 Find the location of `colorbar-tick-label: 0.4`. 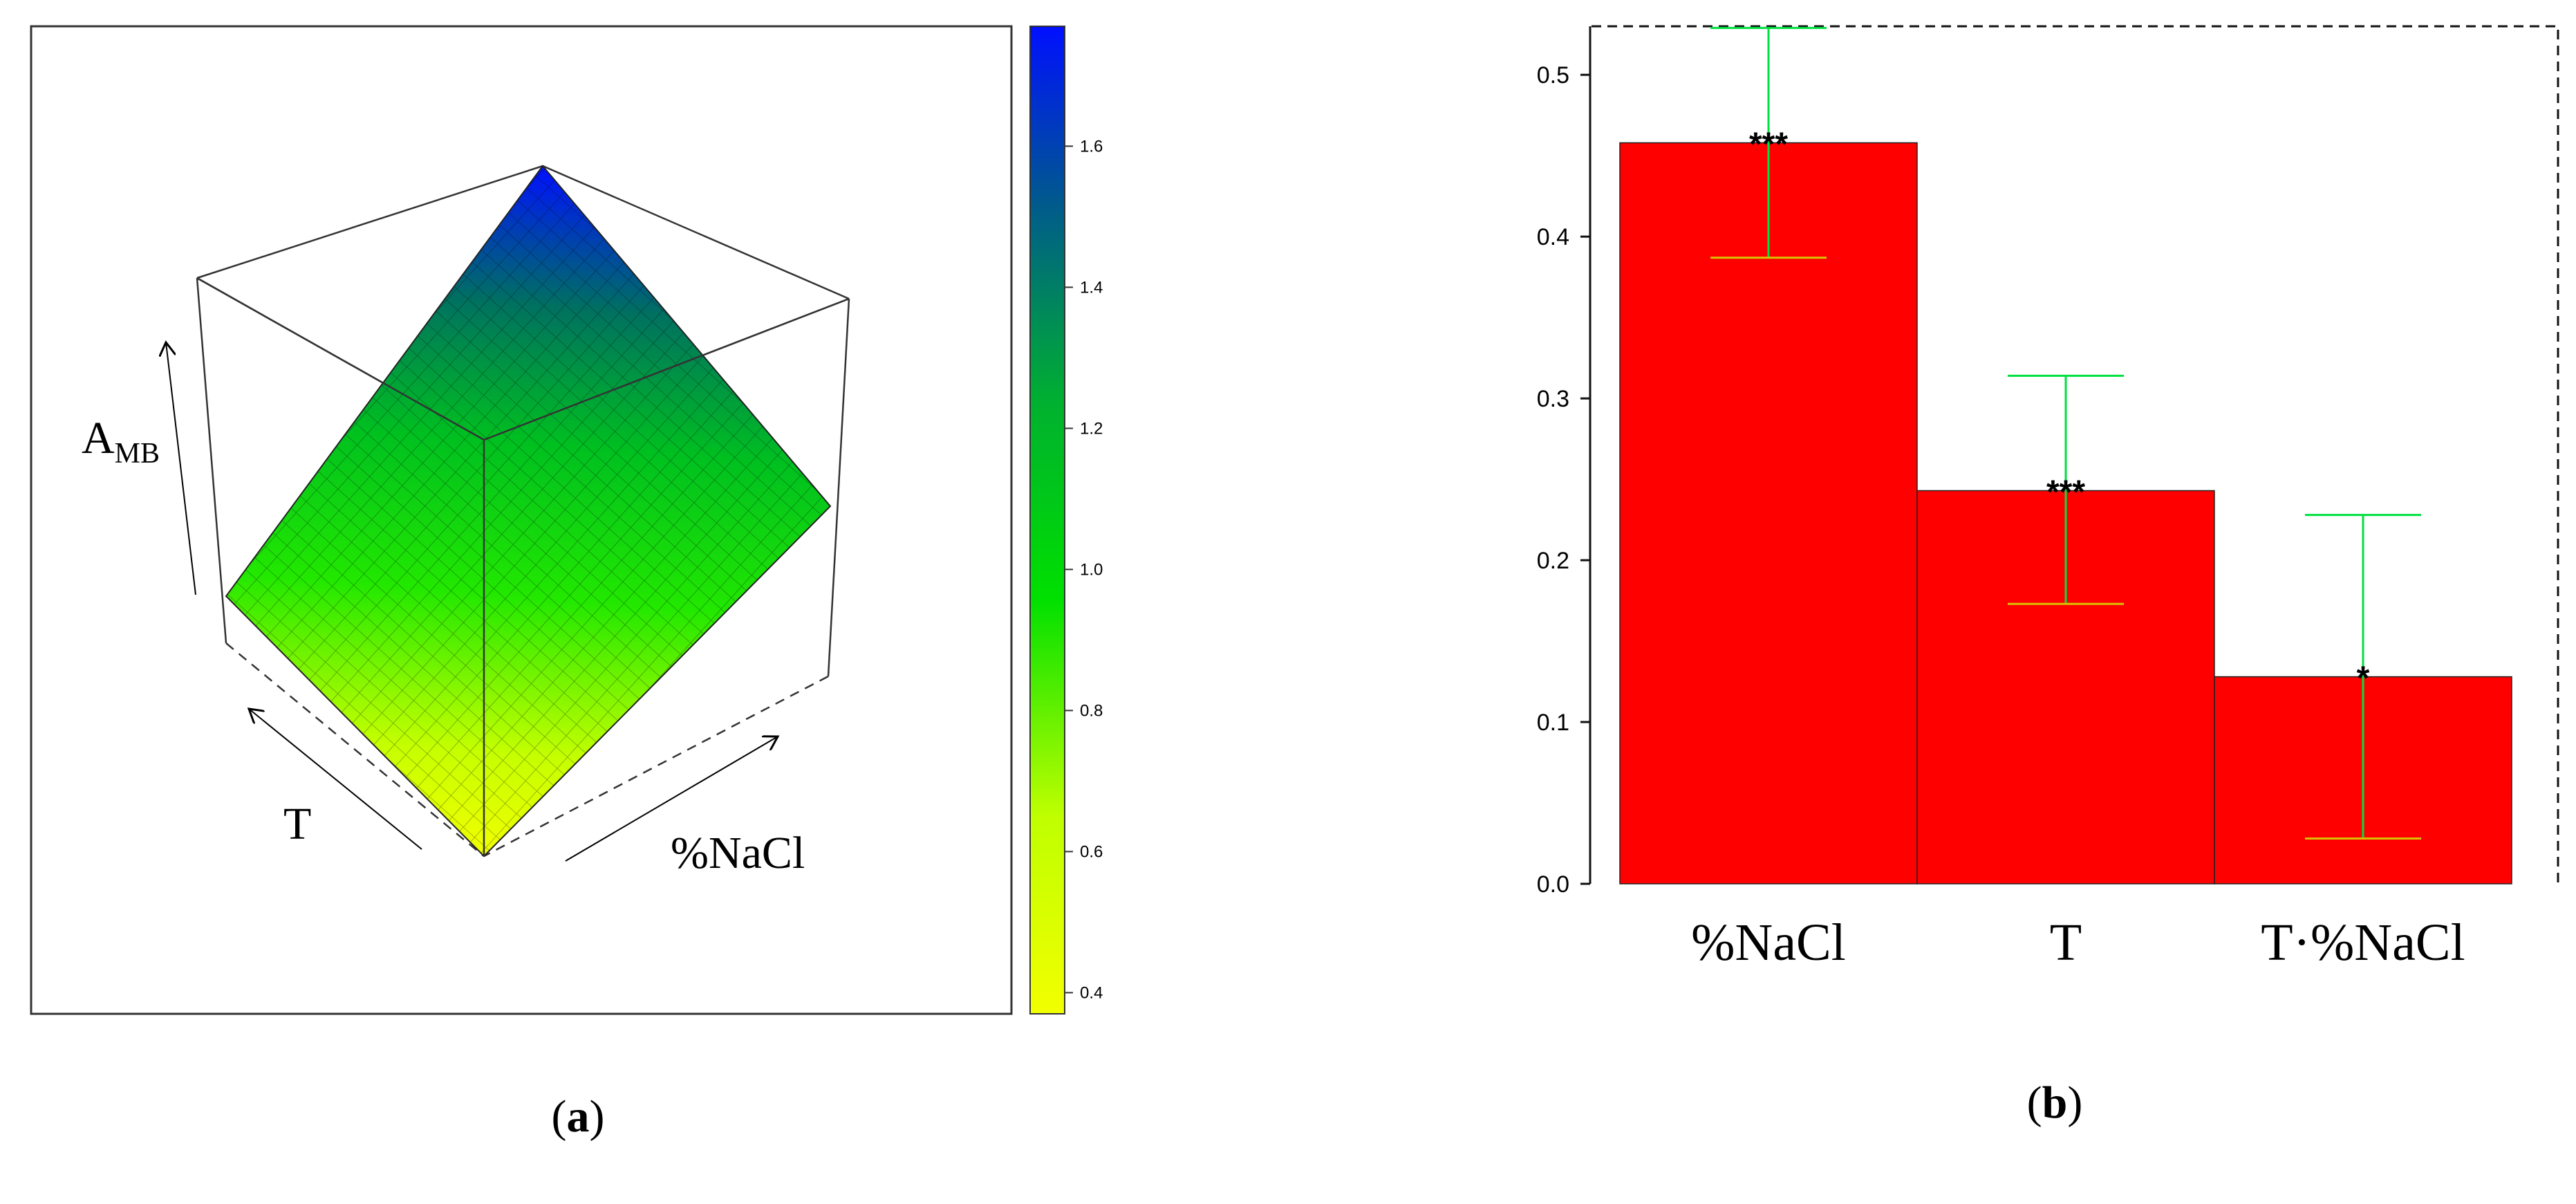

colorbar-tick-label: 0.4 is located at coordinates (1091, 993).